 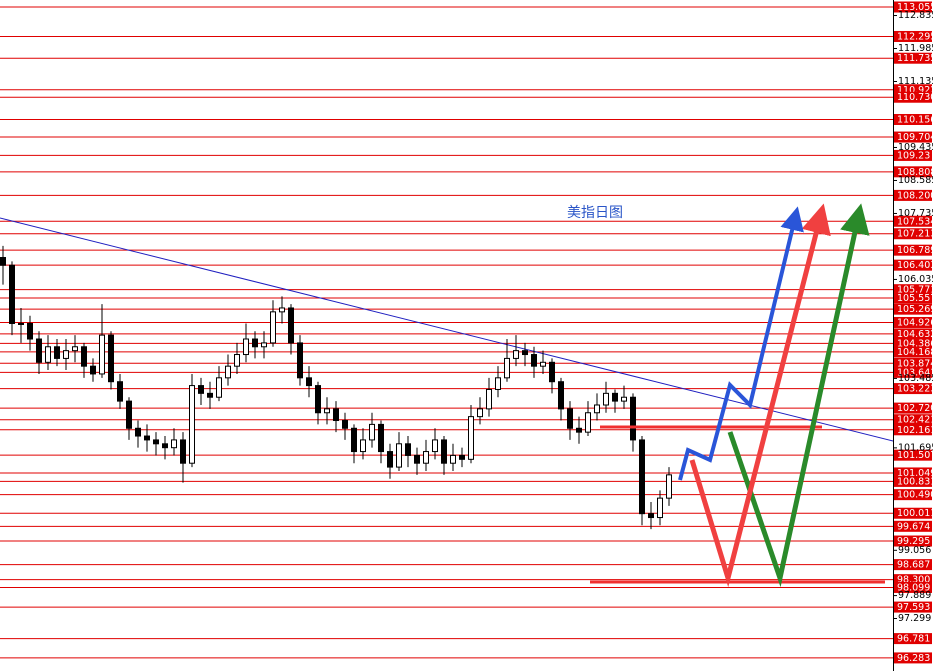 What do you see at coordinates (914, 550) in the screenshot?
I see `y-tick-label: 99.056` at bounding box center [914, 550].